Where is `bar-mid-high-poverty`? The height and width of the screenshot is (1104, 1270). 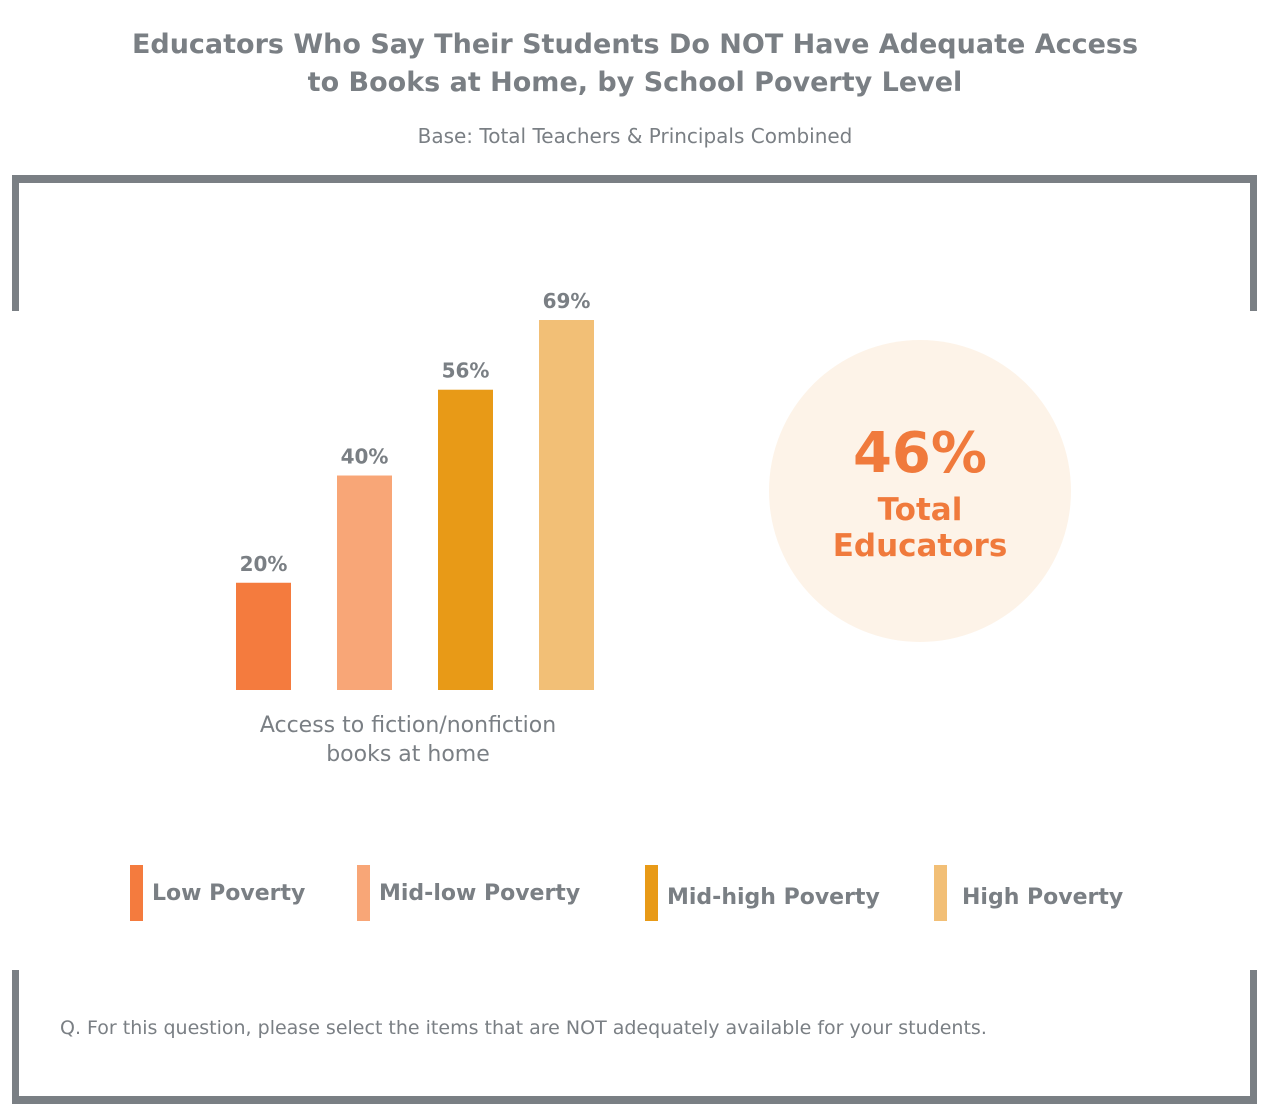
bar-mid-high-poverty is located at coordinates (465, 539).